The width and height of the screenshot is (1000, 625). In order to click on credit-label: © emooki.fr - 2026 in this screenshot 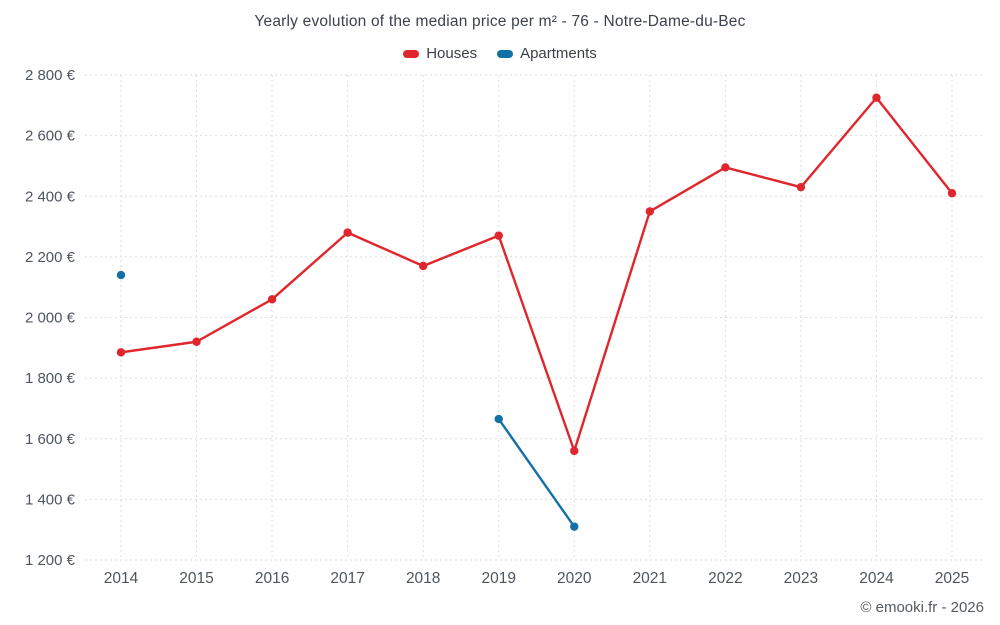, I will do `click(922, 607)`.